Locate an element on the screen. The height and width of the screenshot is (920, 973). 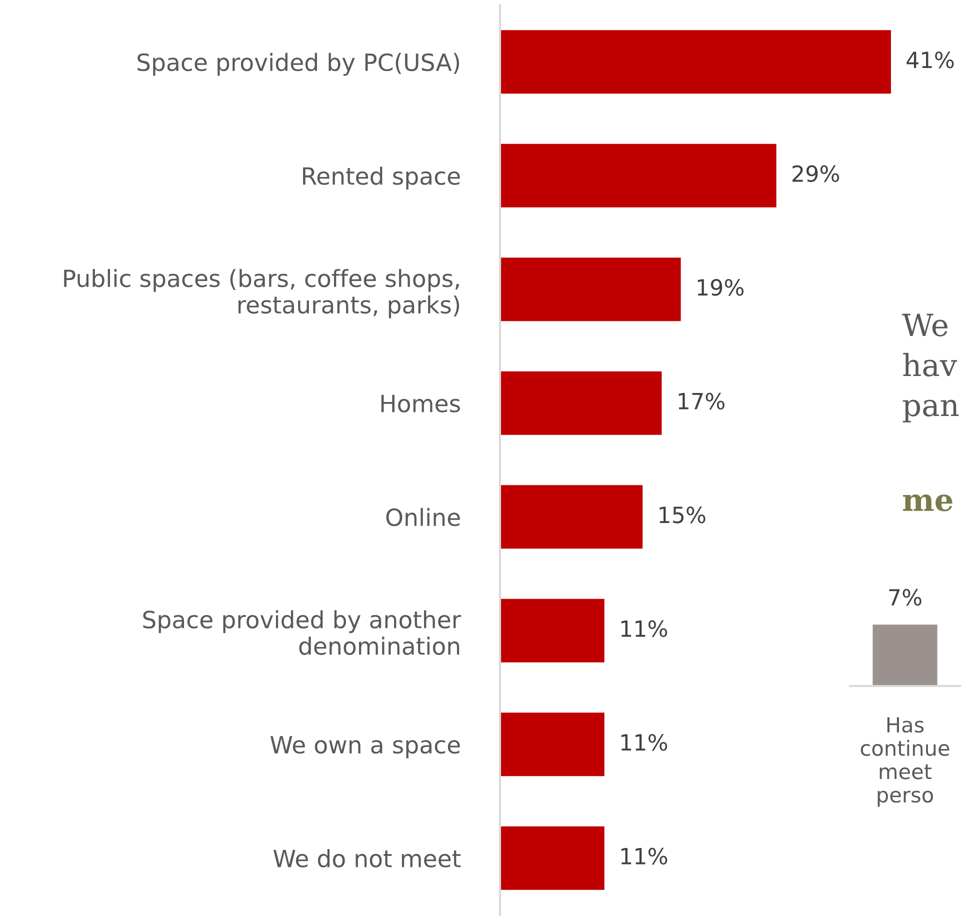
data-label: 7% is located at coordinates (905, 597).